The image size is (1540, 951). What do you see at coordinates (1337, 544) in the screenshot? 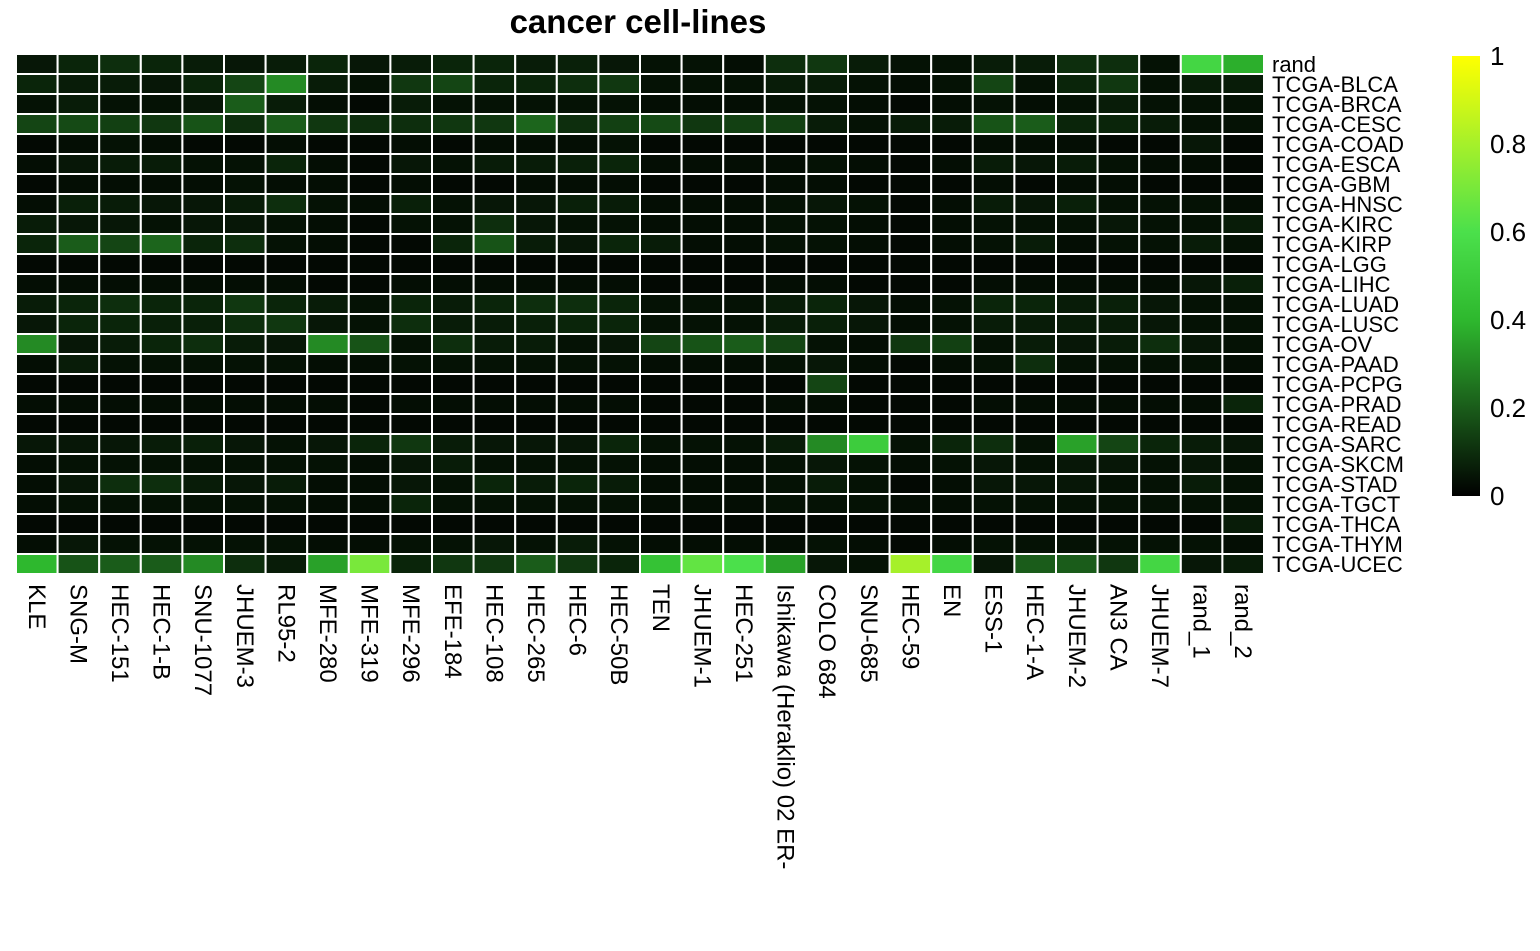
I see `row-label: TCGA-THYM` at bounding box center [1337, 544].